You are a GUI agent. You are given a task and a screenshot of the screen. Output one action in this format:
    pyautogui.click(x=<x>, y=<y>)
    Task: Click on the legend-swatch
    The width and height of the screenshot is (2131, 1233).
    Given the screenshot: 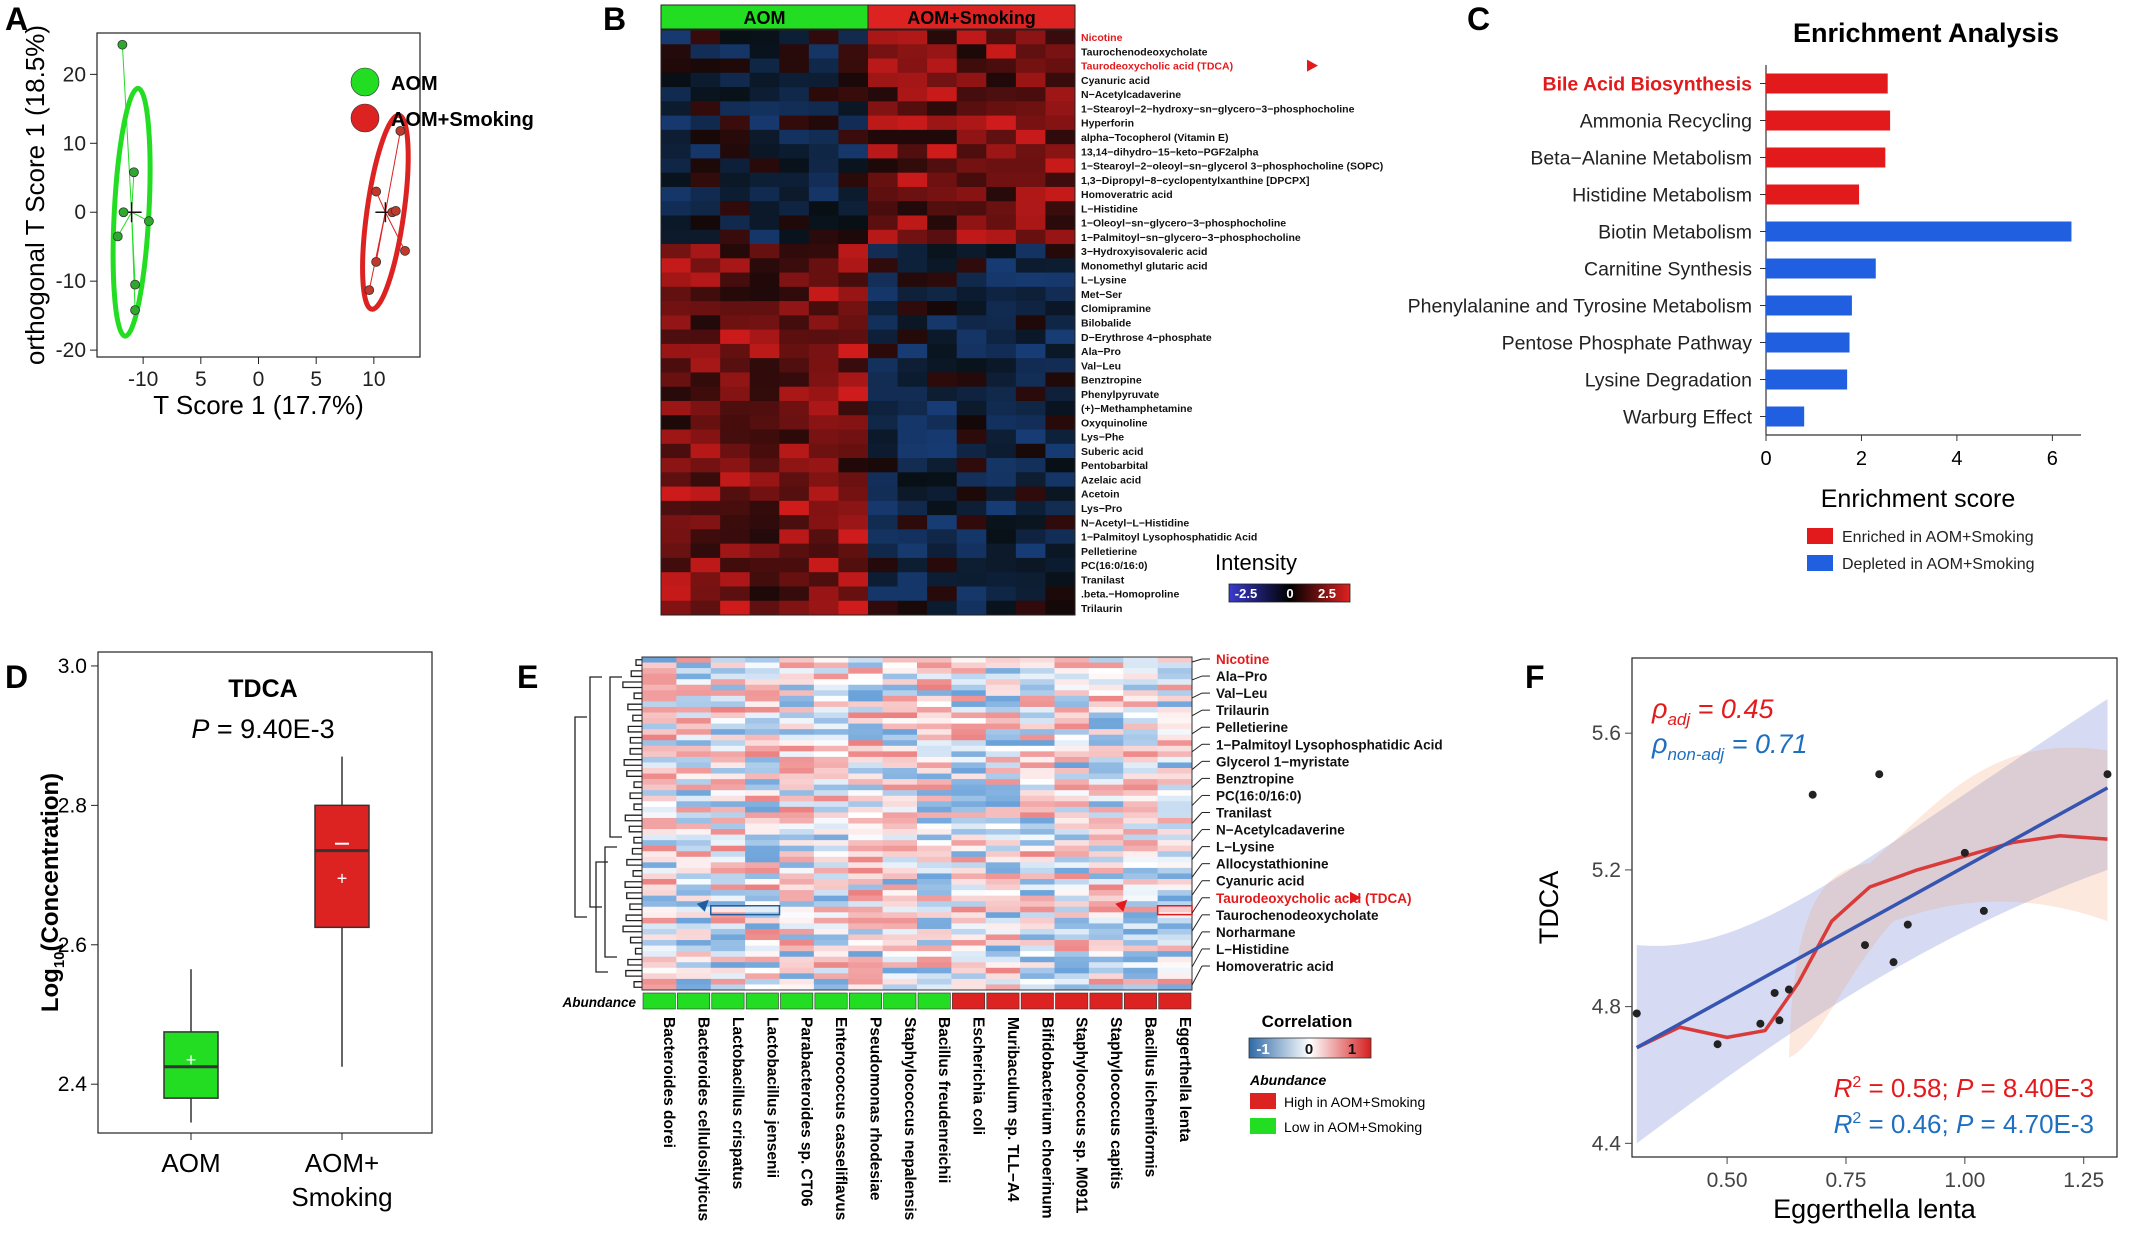 What is the action you would take?
    pyautogui.click(x=1263, y=1101)
    